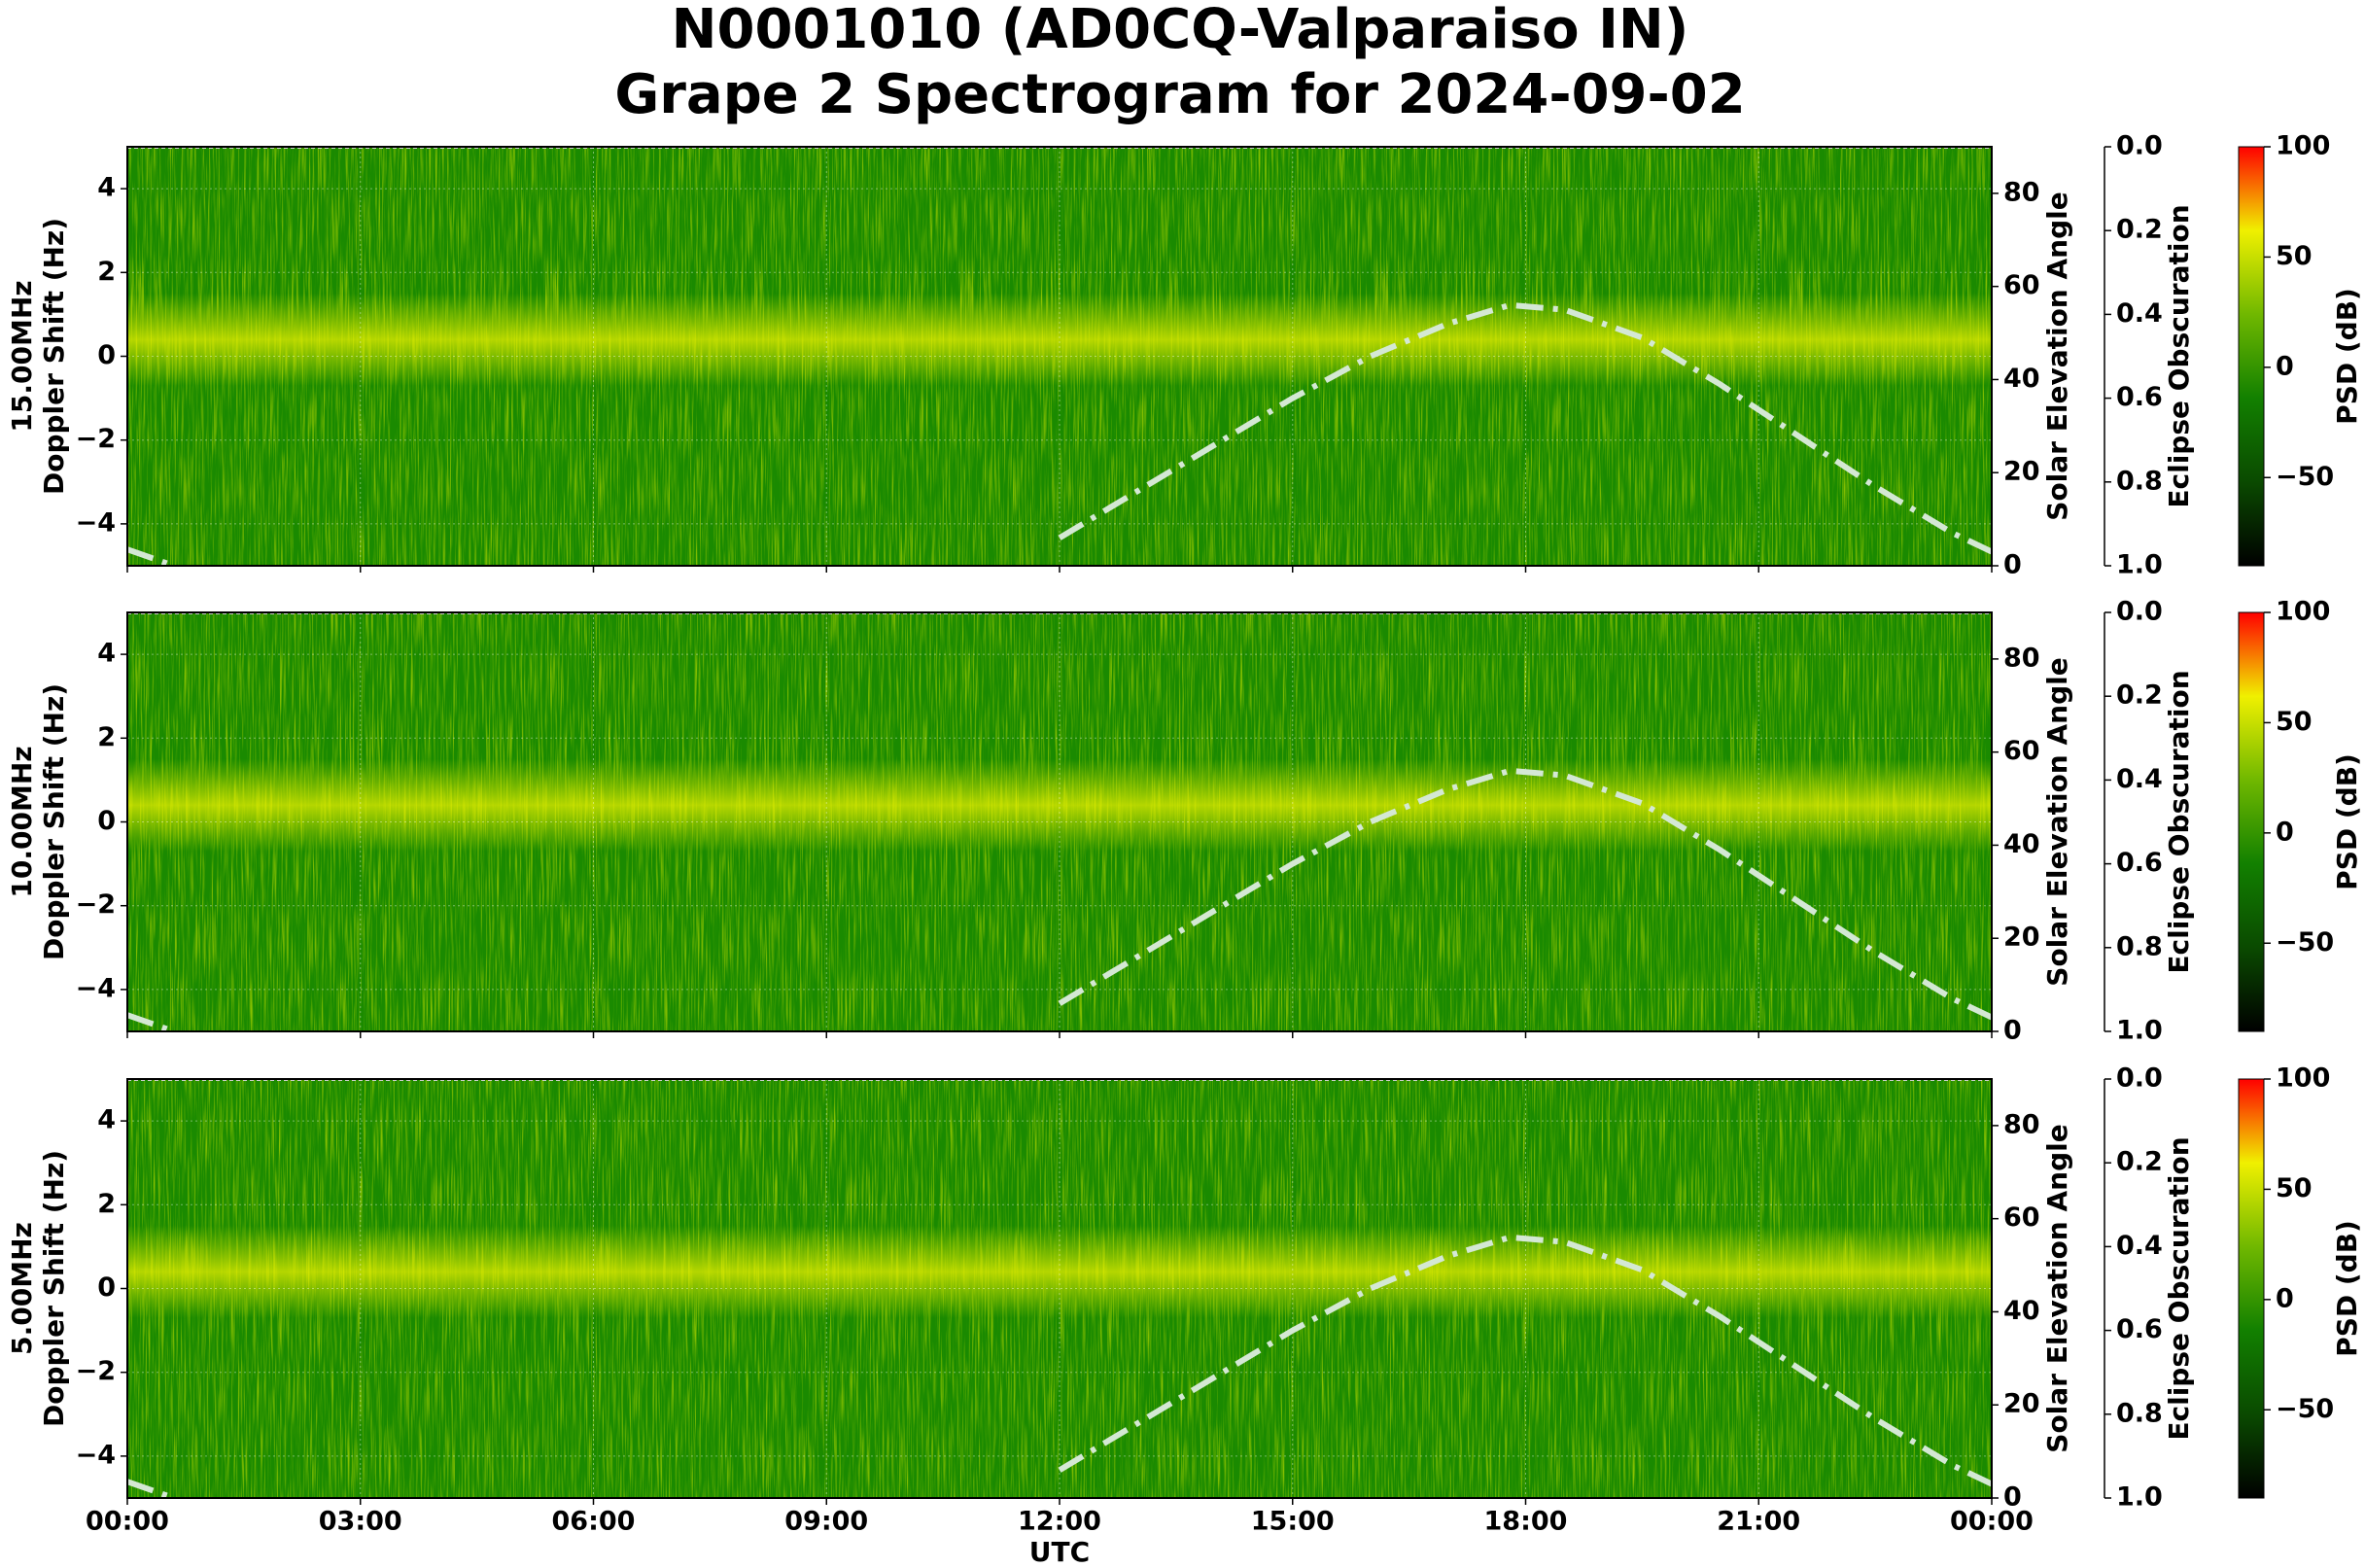 The height and width of the screenshot is (1568, 2365). Describe the element at coordinates (22, 1288) in the screenshot. I see `y-label: 5.00MHz` at that location.